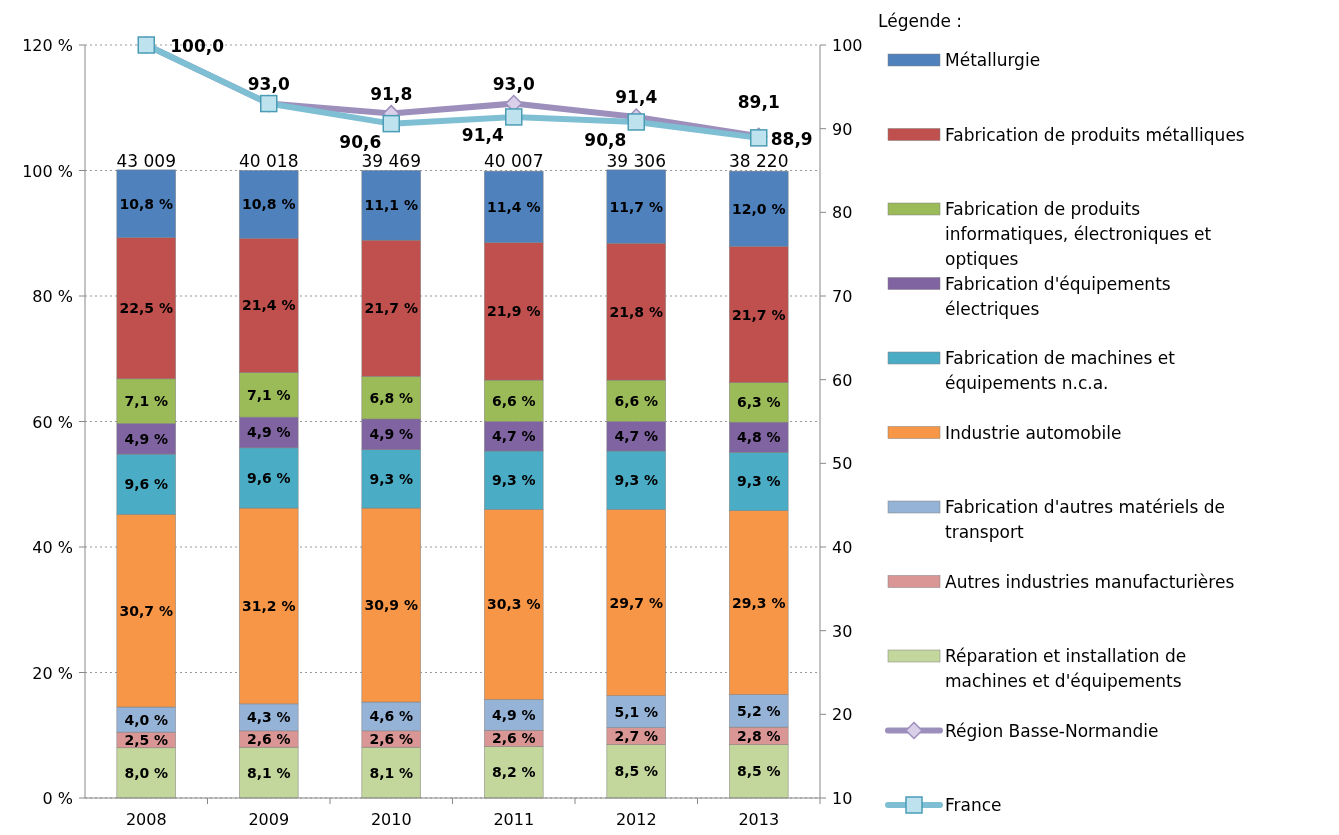 This screenshot has height=835, width=1339. Describe the element at coordinates (758, 771) in the screenshot. I see `data-label: 8,5 %` at that location.